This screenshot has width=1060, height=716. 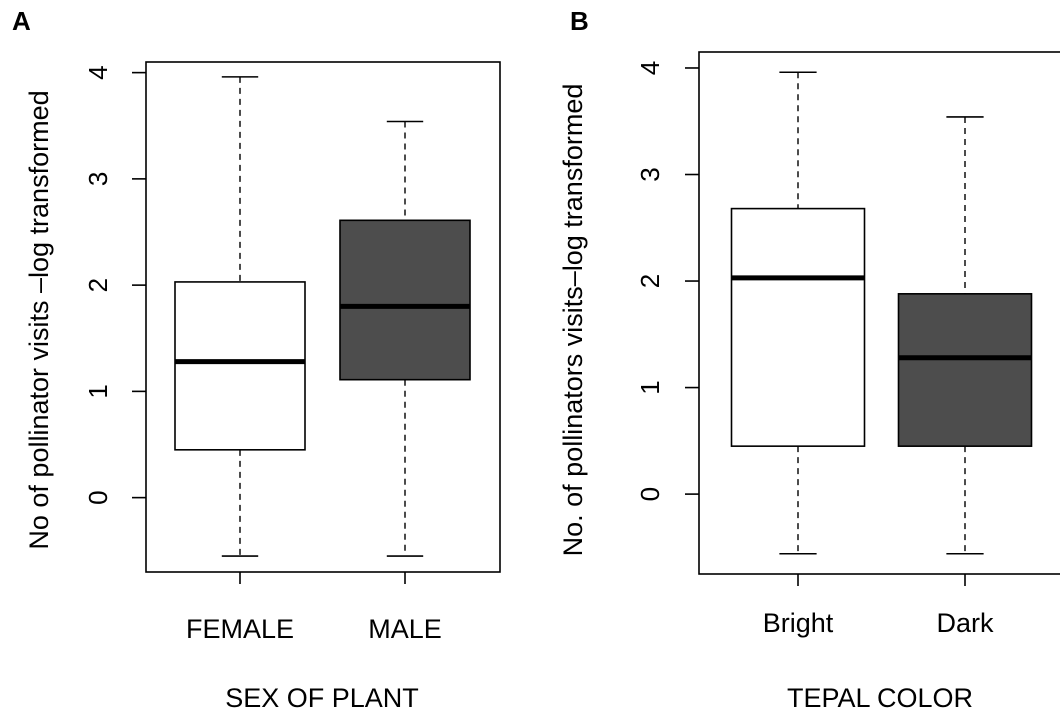 I want to click on panel-b-letter: B, so click(x=579, y=21).